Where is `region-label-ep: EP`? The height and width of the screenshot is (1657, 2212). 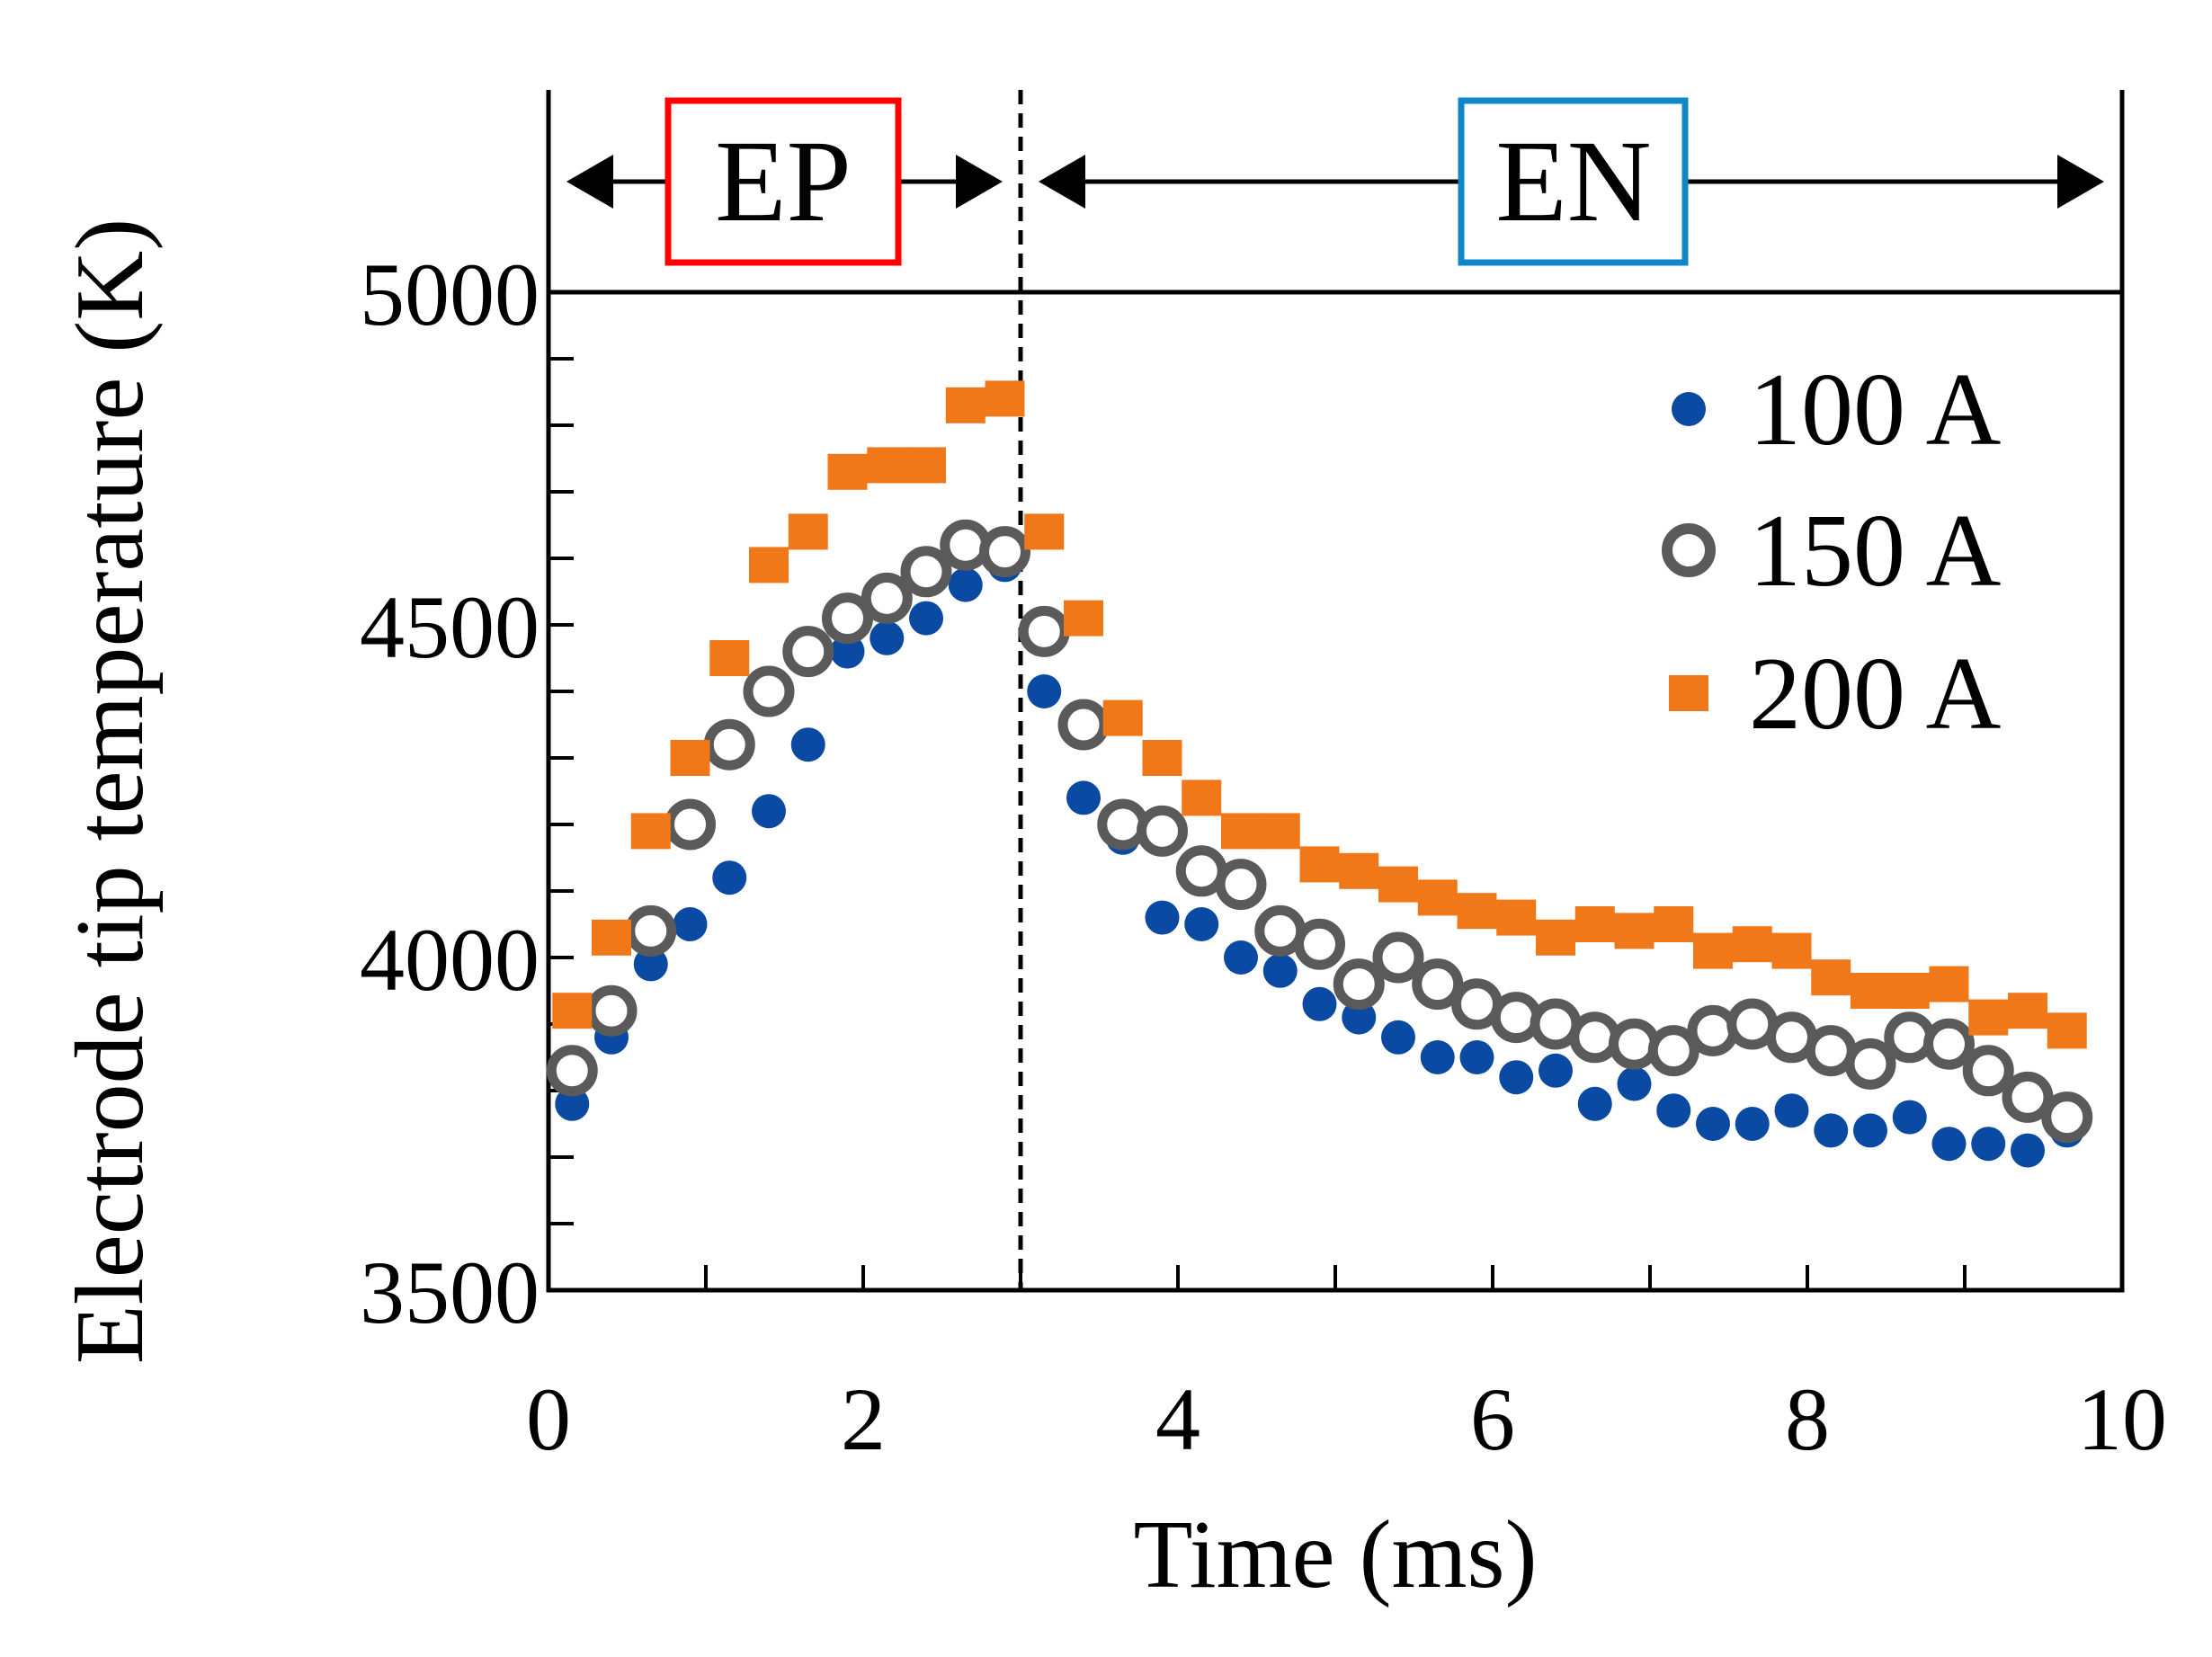
region-label-ep: EP is located at coordinates (783, 181).